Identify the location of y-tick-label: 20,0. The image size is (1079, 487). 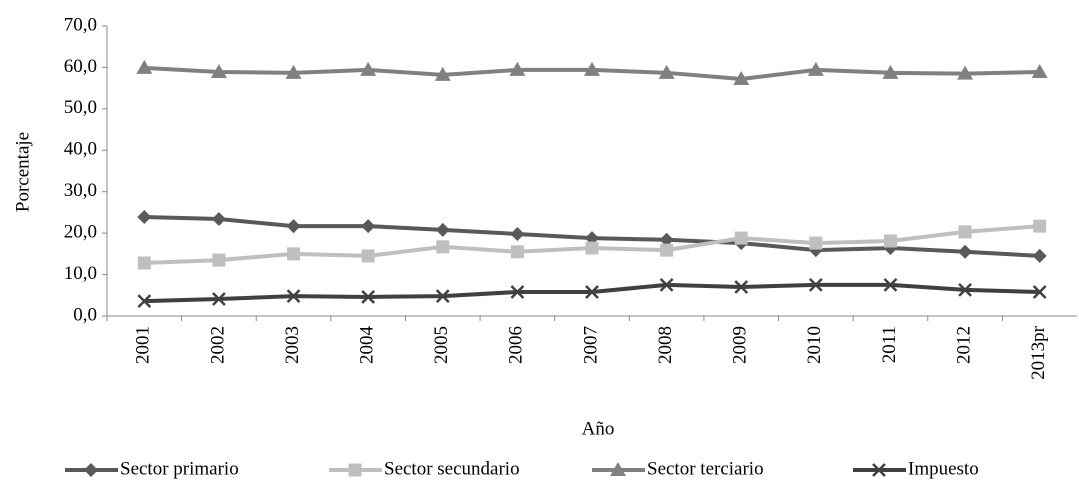
(80, 232).